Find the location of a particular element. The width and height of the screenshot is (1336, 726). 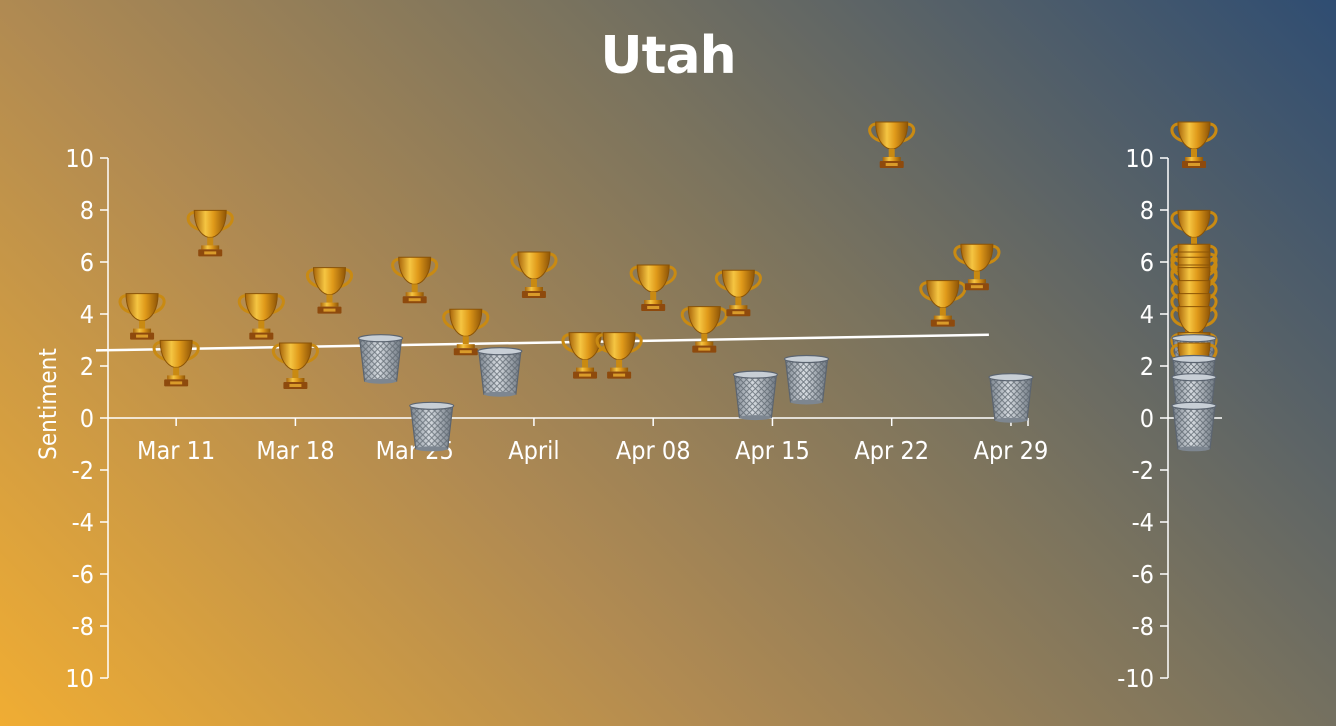

x-tick-label: Apr 22 is located at coordinates (891, 450).